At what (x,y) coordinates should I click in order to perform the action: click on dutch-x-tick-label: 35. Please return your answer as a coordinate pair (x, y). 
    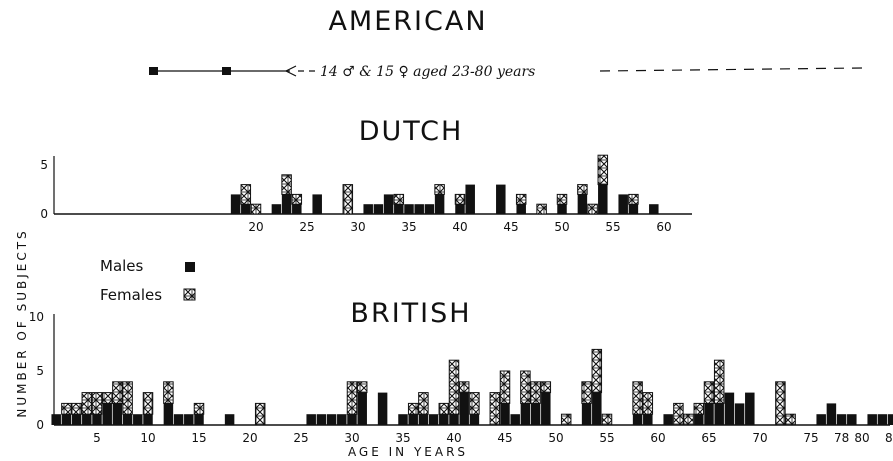
    Looking at the image, I should click on (408, 227).